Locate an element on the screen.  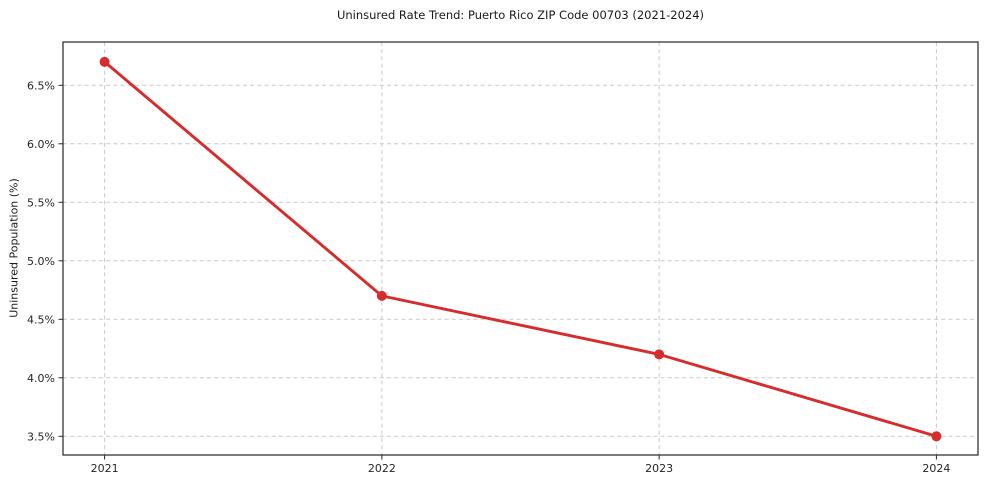
x-tick-label: 2021 is located at coordinates (105, 468).